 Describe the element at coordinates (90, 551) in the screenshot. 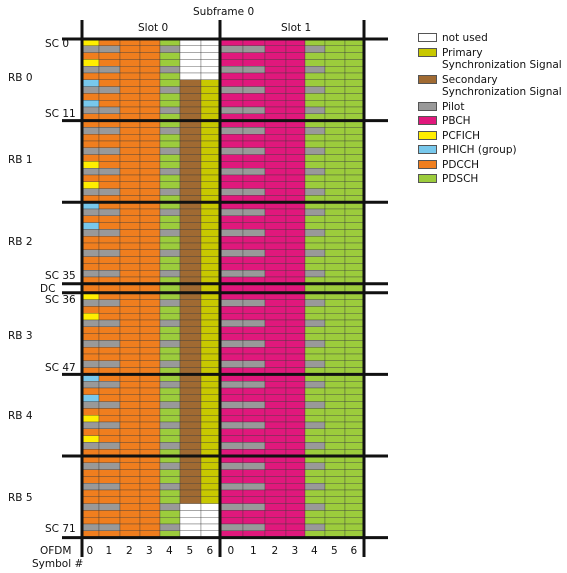

I see `symbol-label: 0` at that location.